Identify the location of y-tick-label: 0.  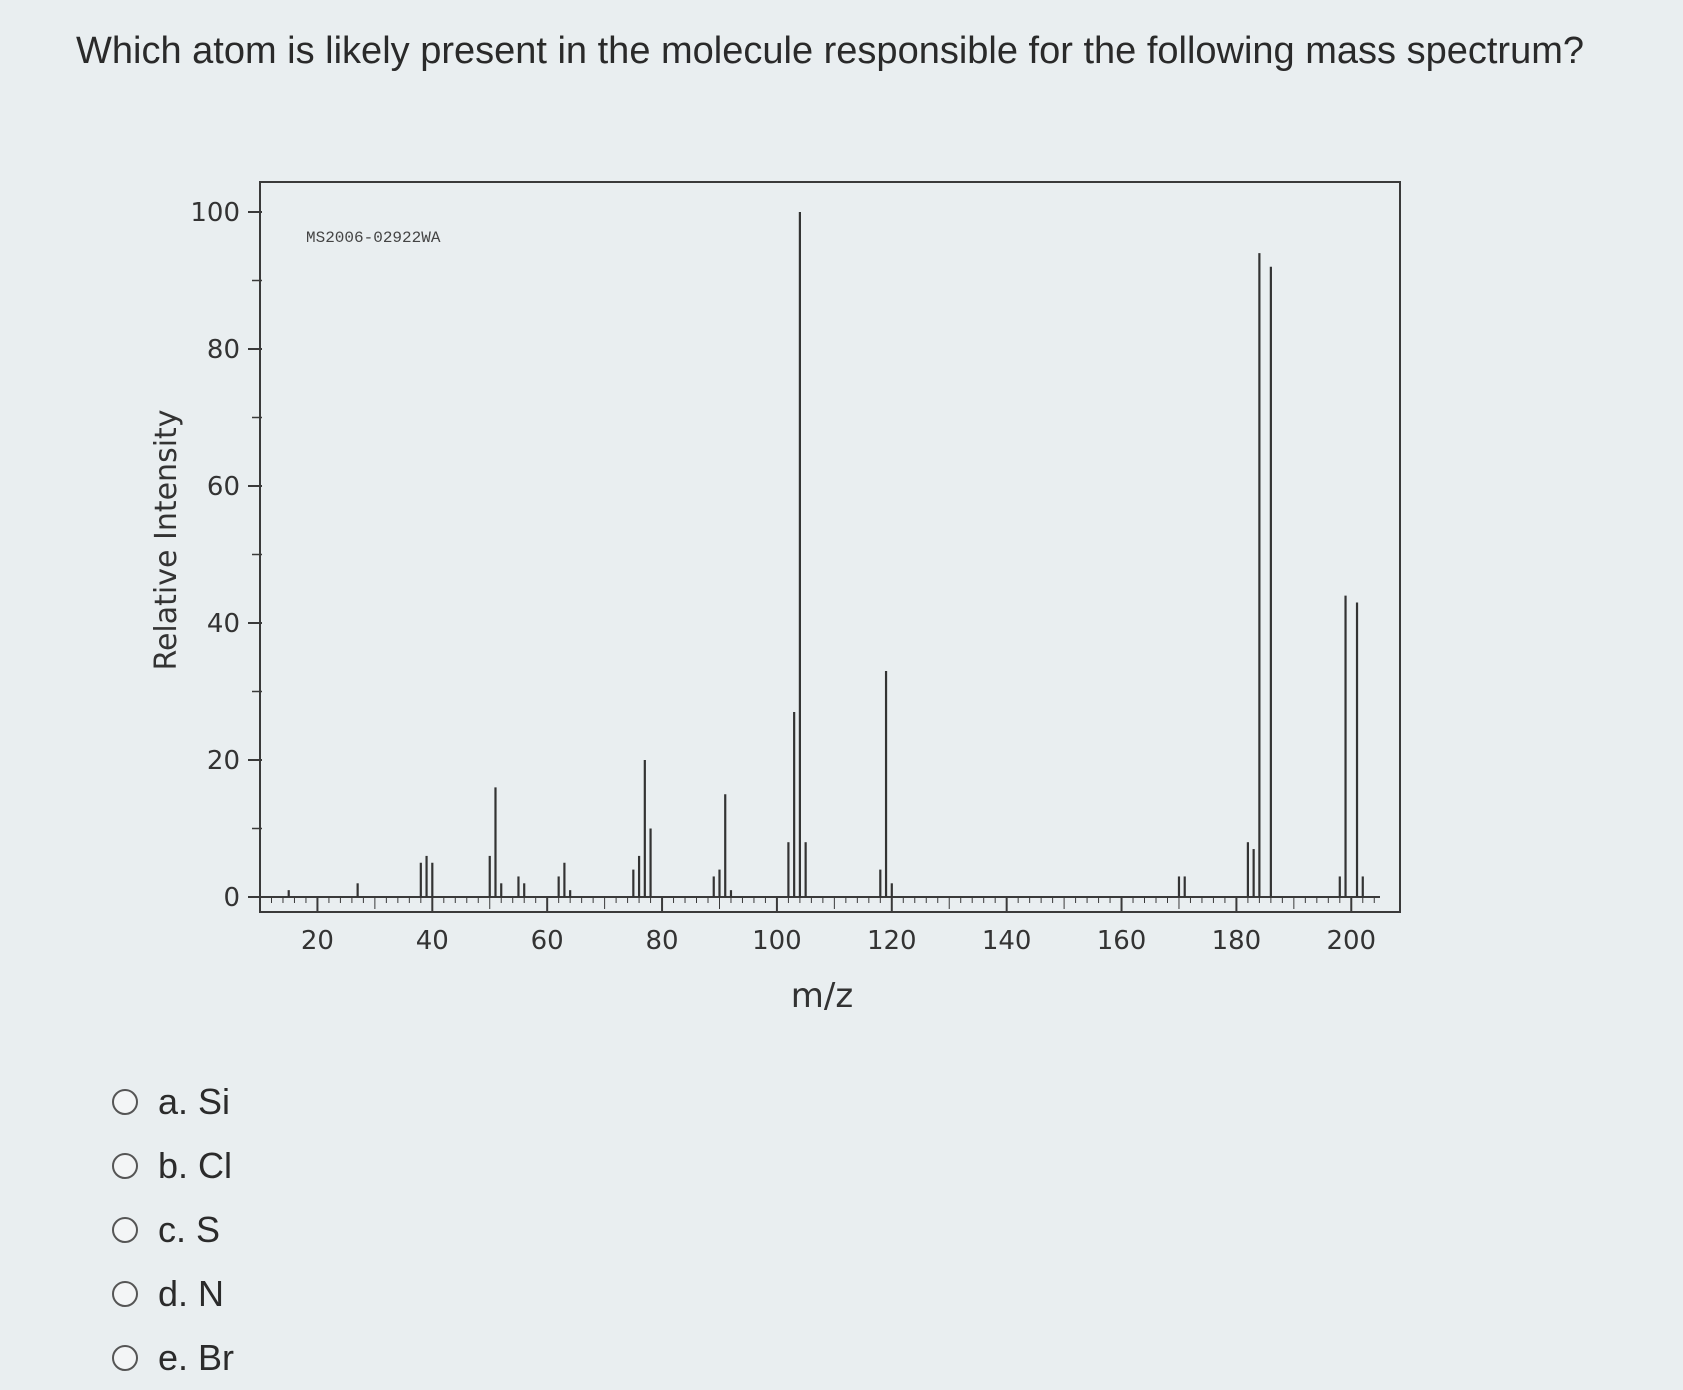
(231, 898).